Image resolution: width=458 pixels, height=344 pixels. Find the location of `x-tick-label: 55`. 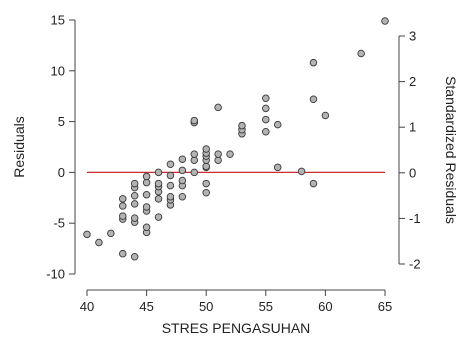

x-tick-label: 55 is located at coordinates (266, 306).